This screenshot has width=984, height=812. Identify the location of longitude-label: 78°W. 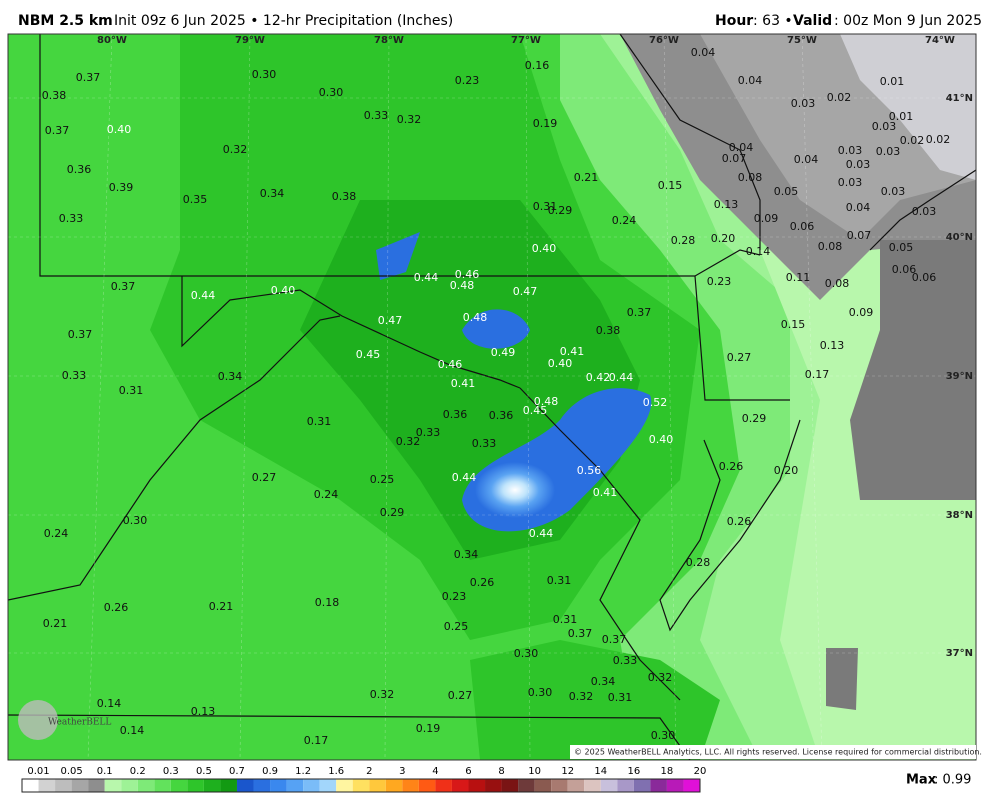
(389, 40).